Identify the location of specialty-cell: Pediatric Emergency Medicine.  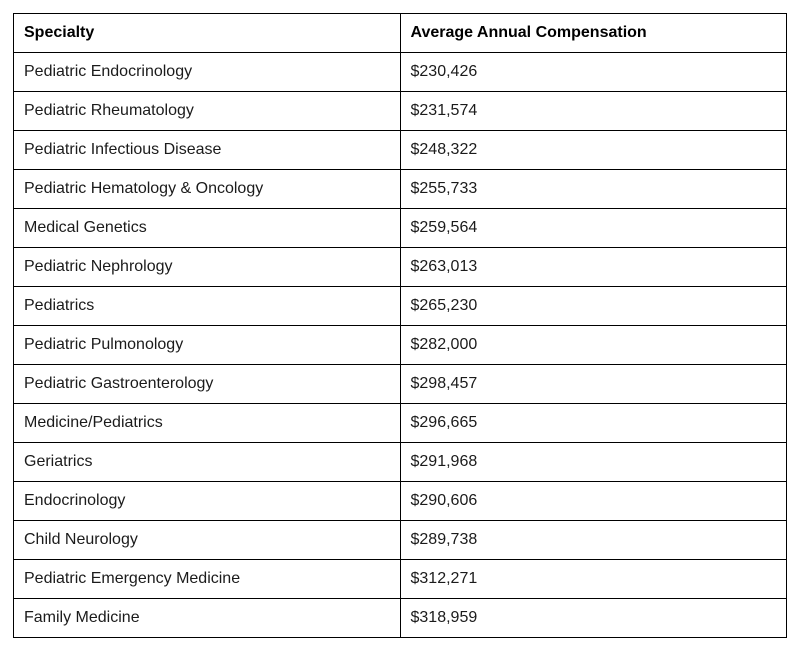
(207, 579).